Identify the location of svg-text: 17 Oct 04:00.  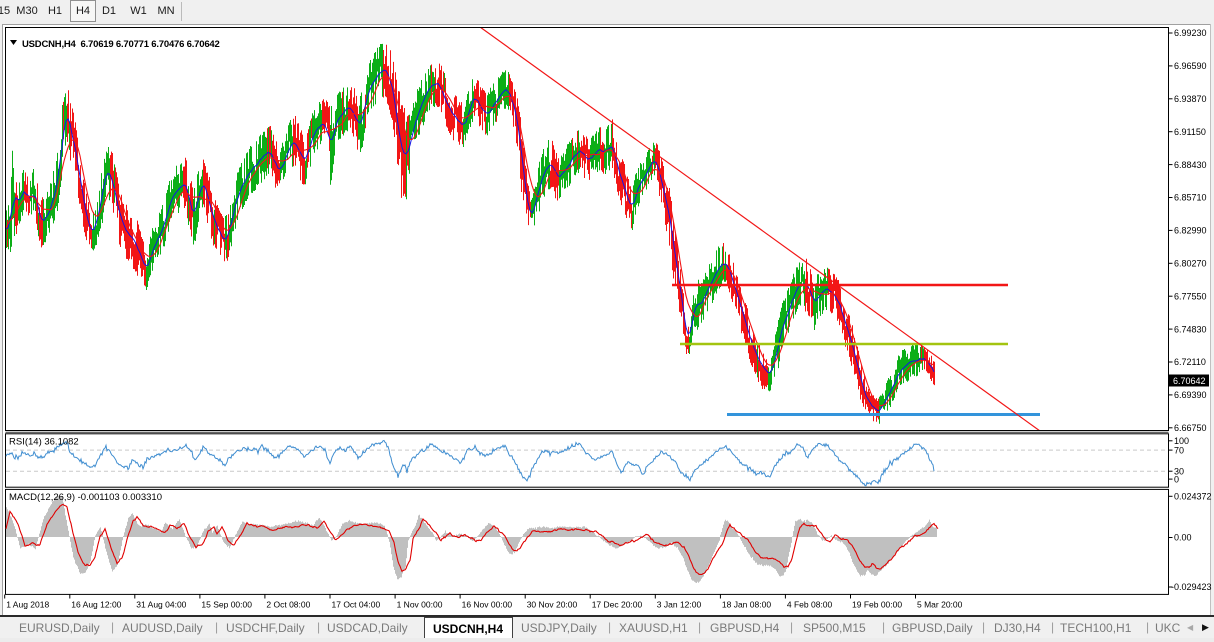
(356, 605).